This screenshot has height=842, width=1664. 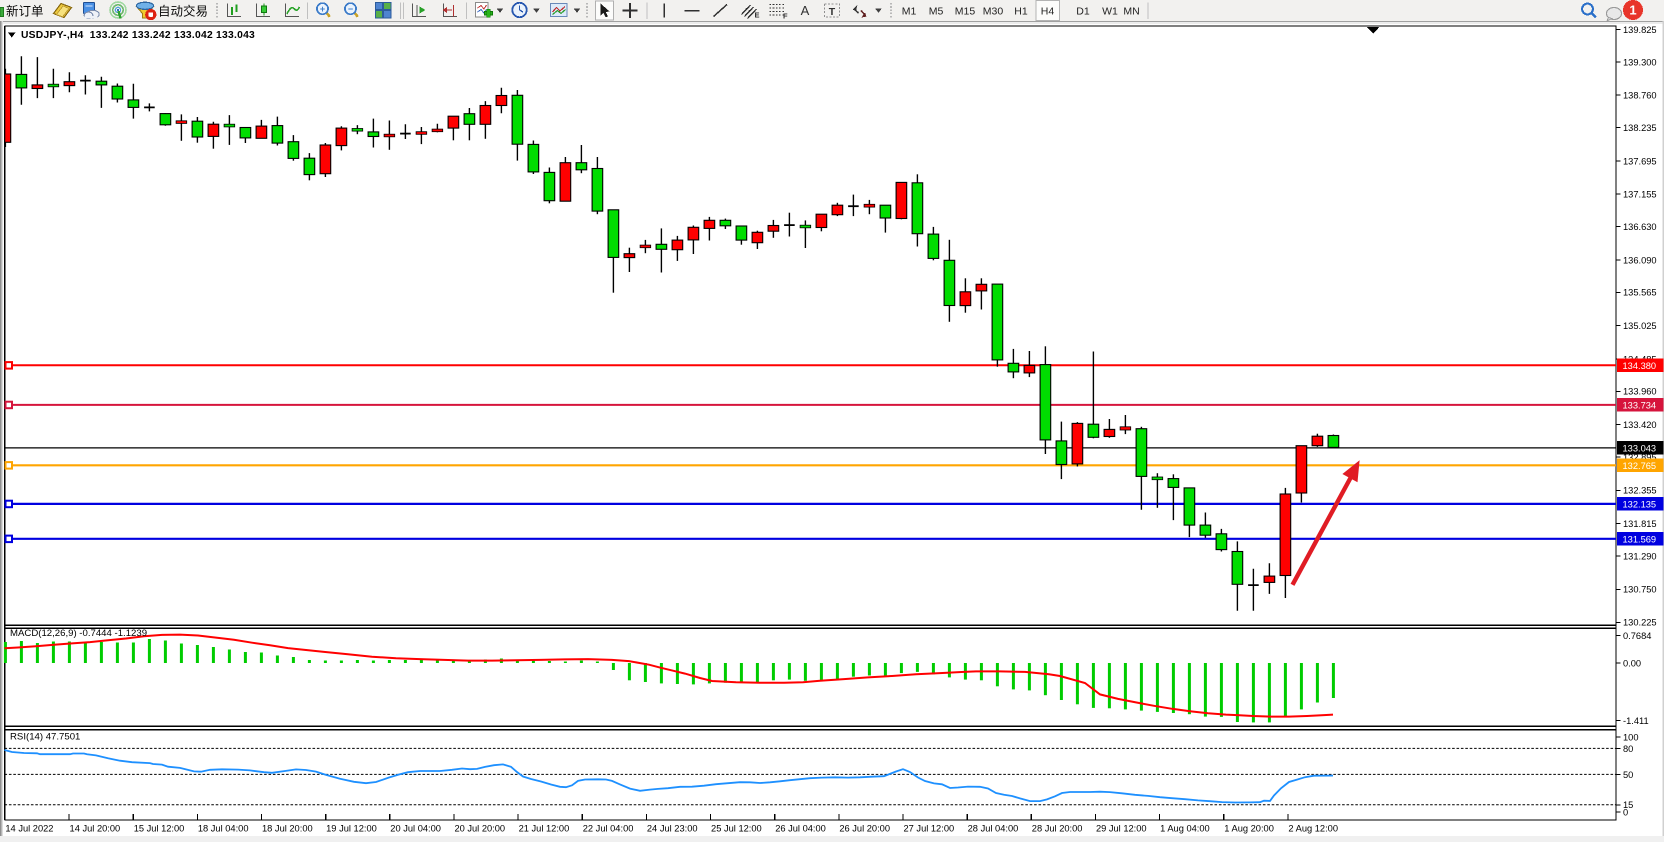 What do you see at coordinates (1640, 392) in the screenshot?
I see `svg-text: 133.960` at bounding box center [1640, 392].